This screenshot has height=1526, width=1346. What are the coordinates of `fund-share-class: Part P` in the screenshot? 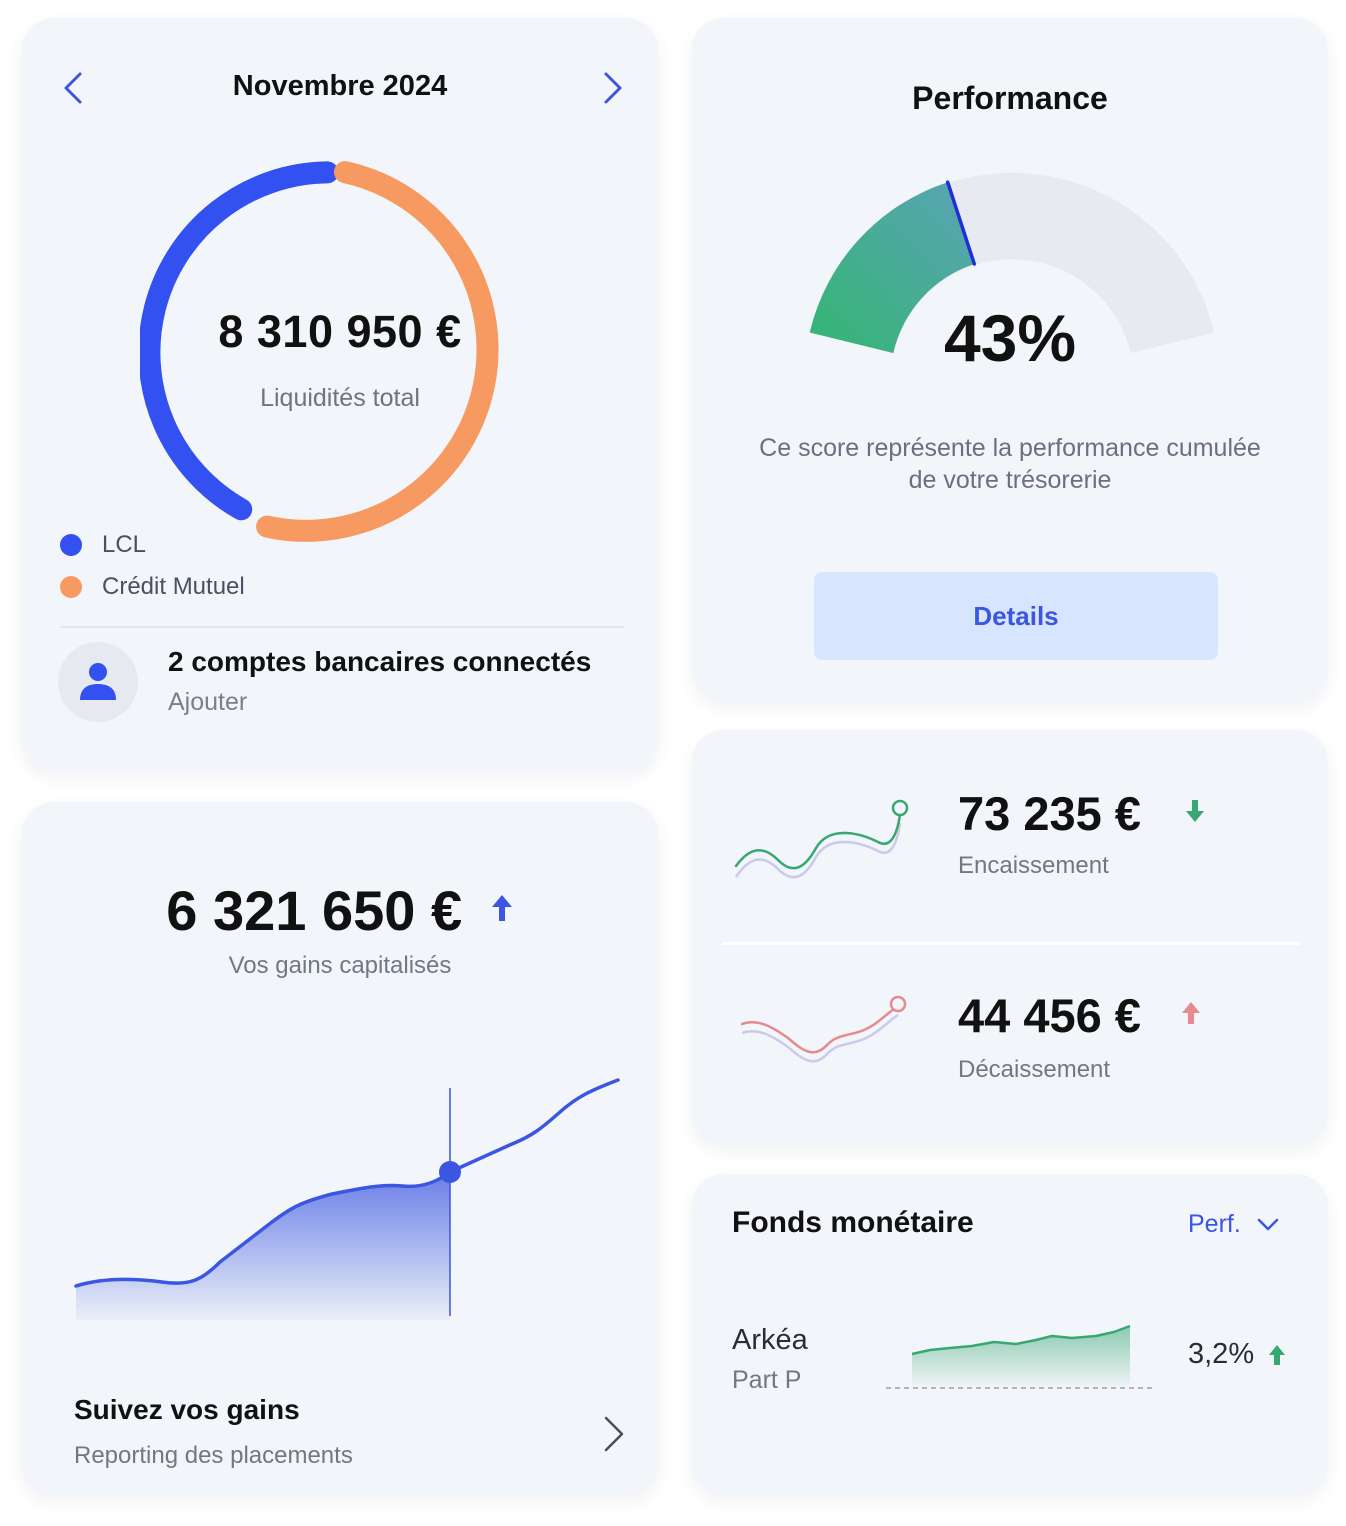 It's located at (767, 1380).